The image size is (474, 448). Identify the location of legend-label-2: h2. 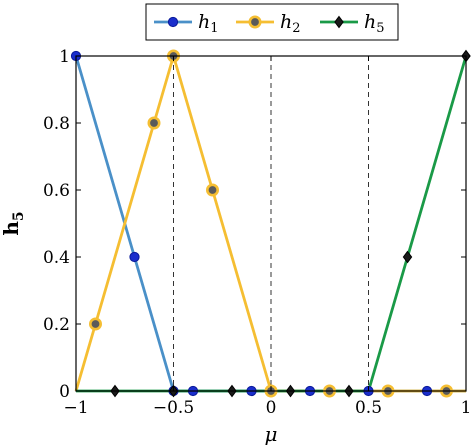
(290, 23).